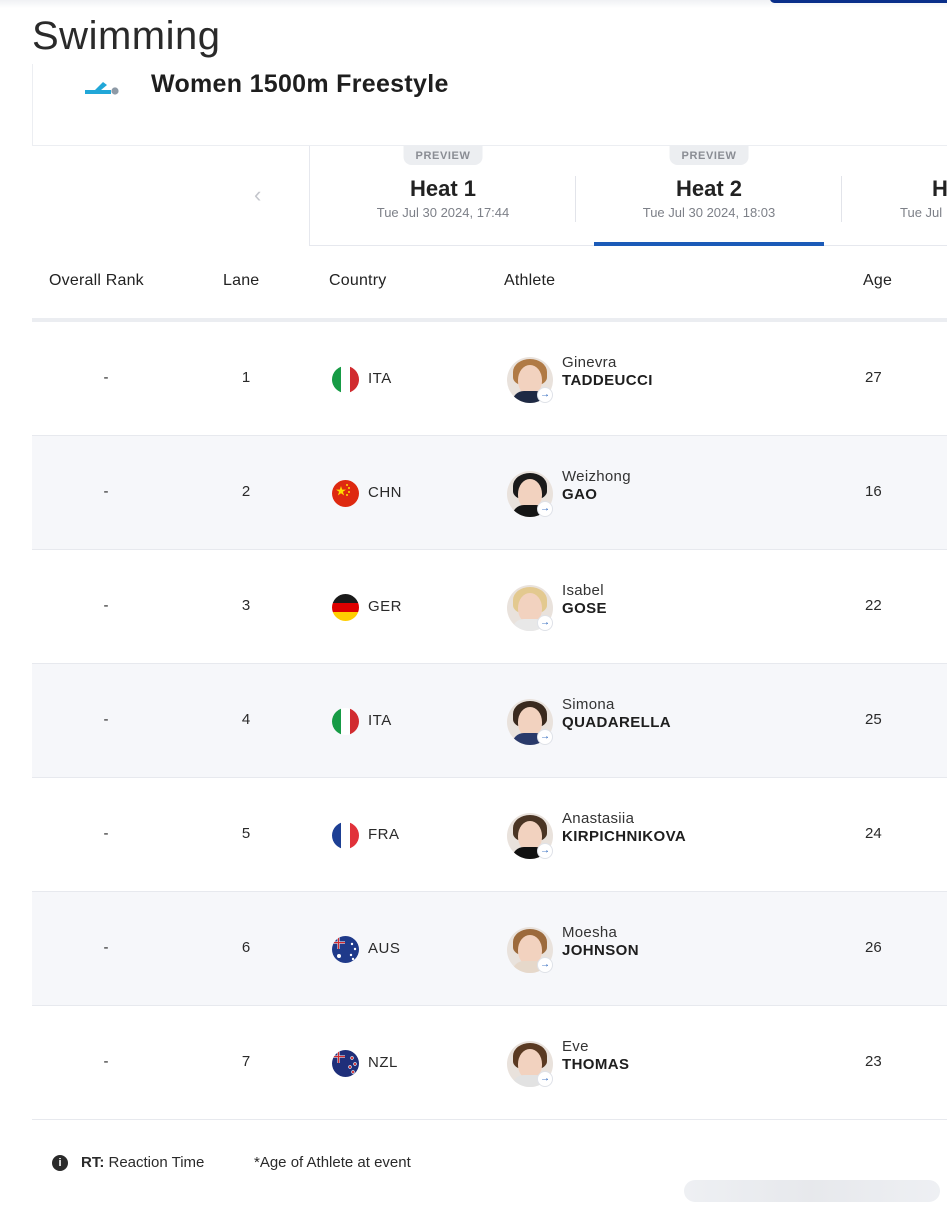 The image size is (947, 1212). I want to click on athlete-age: 16, so click(873, 491).